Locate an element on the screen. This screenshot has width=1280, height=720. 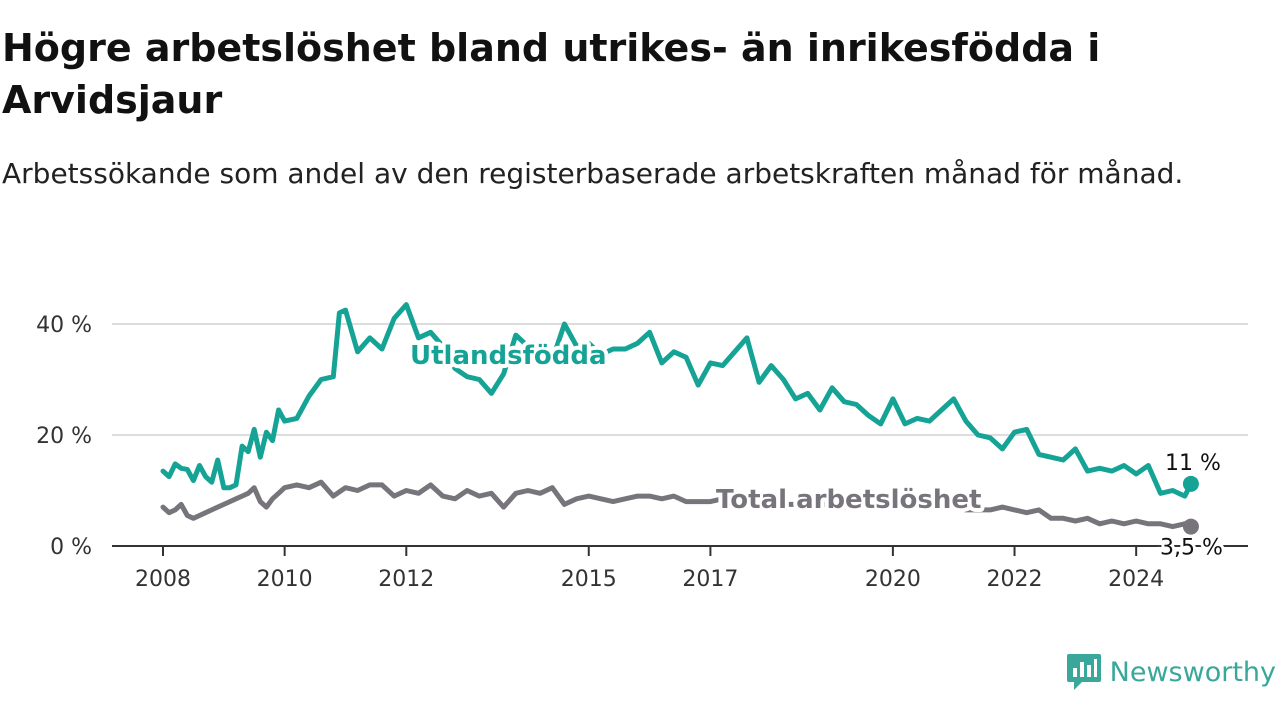
series-label-total-halo: Total arbetslöshet is located at coordinates (848, 500).